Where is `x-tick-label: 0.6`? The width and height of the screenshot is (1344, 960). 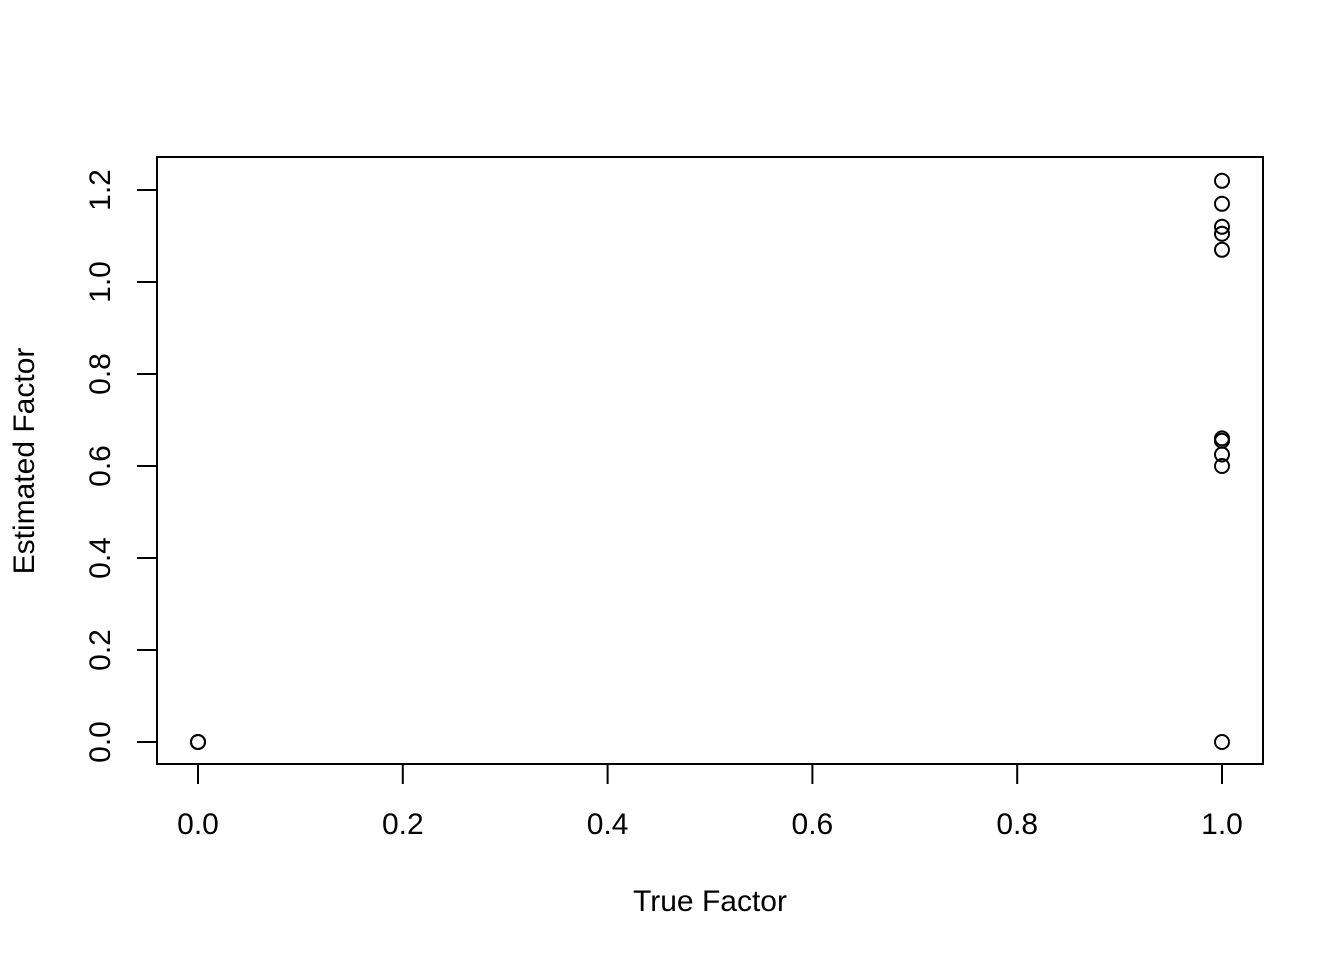 x-tick-label: 0.6 is located at coordinates (813, 824).